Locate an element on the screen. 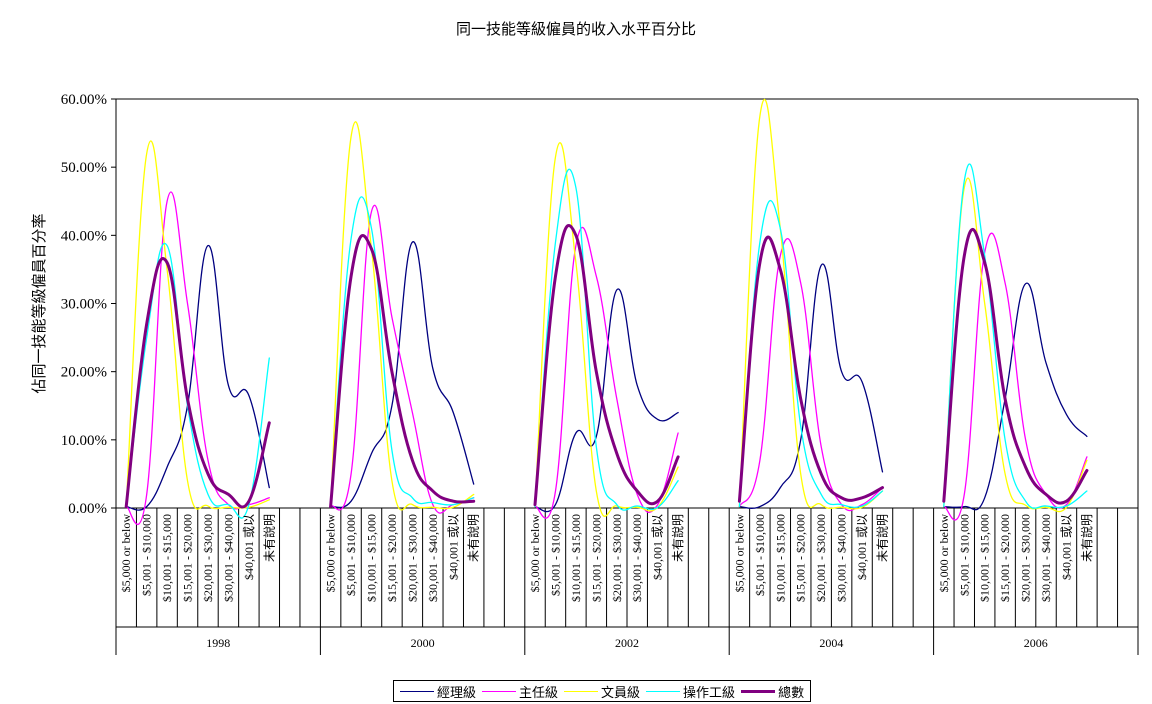 This screenshot has width=1152, height=704. series-line-2-2006 is located at coordinates (1015, 345).